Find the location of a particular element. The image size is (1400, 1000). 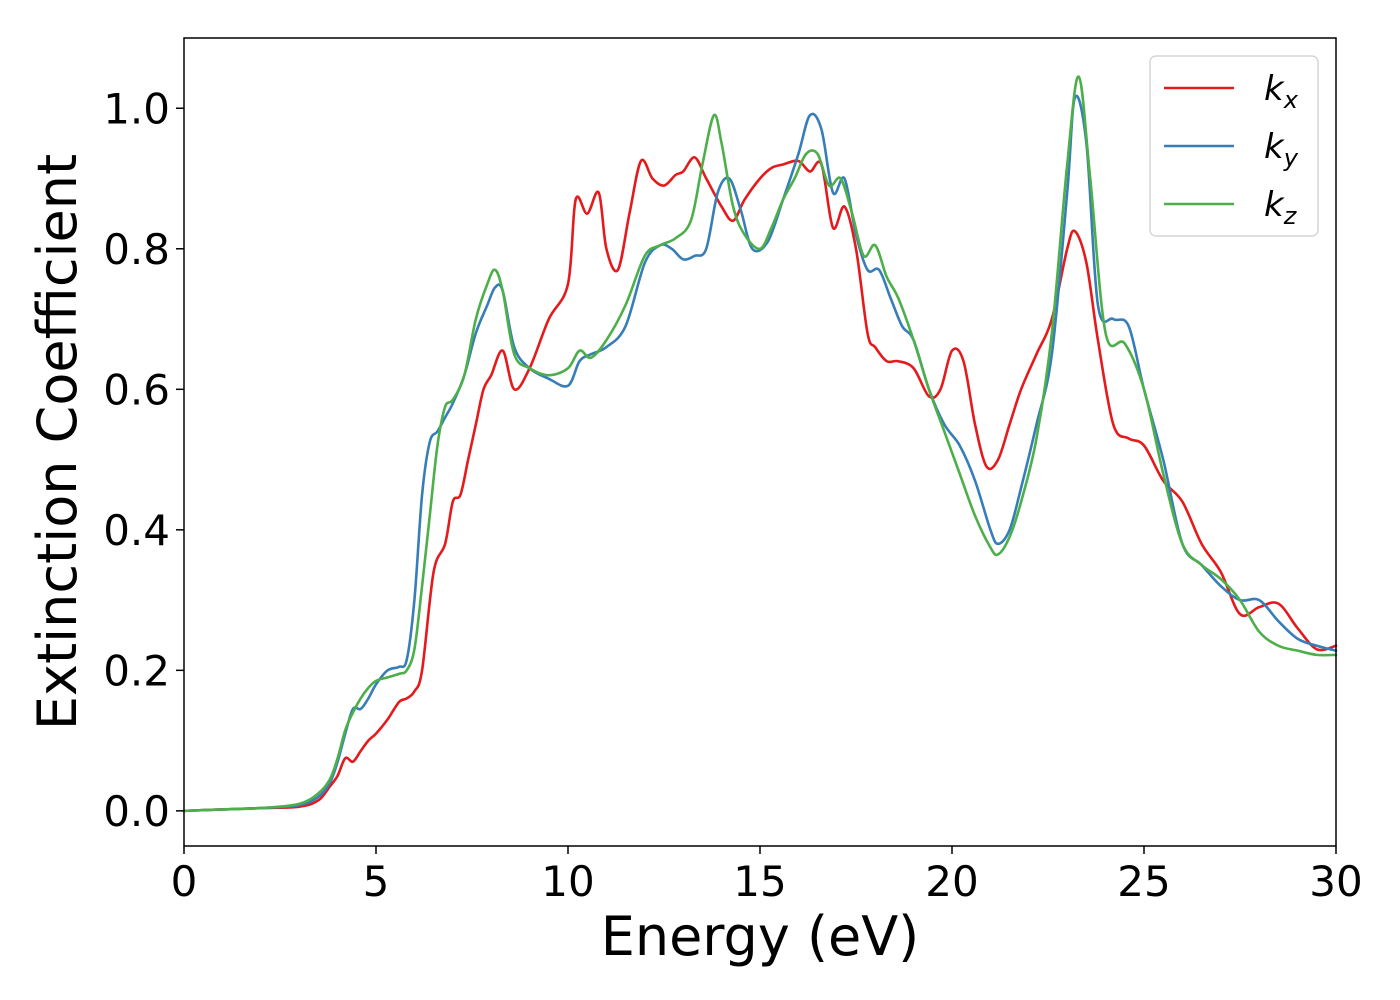

x-tick-label: 5 is located at coordinates (376, 881).